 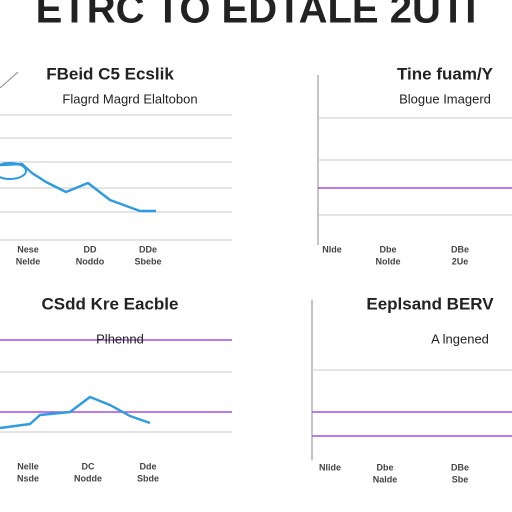 I want to click on tick-label: DD, so click(x=90, y=249).